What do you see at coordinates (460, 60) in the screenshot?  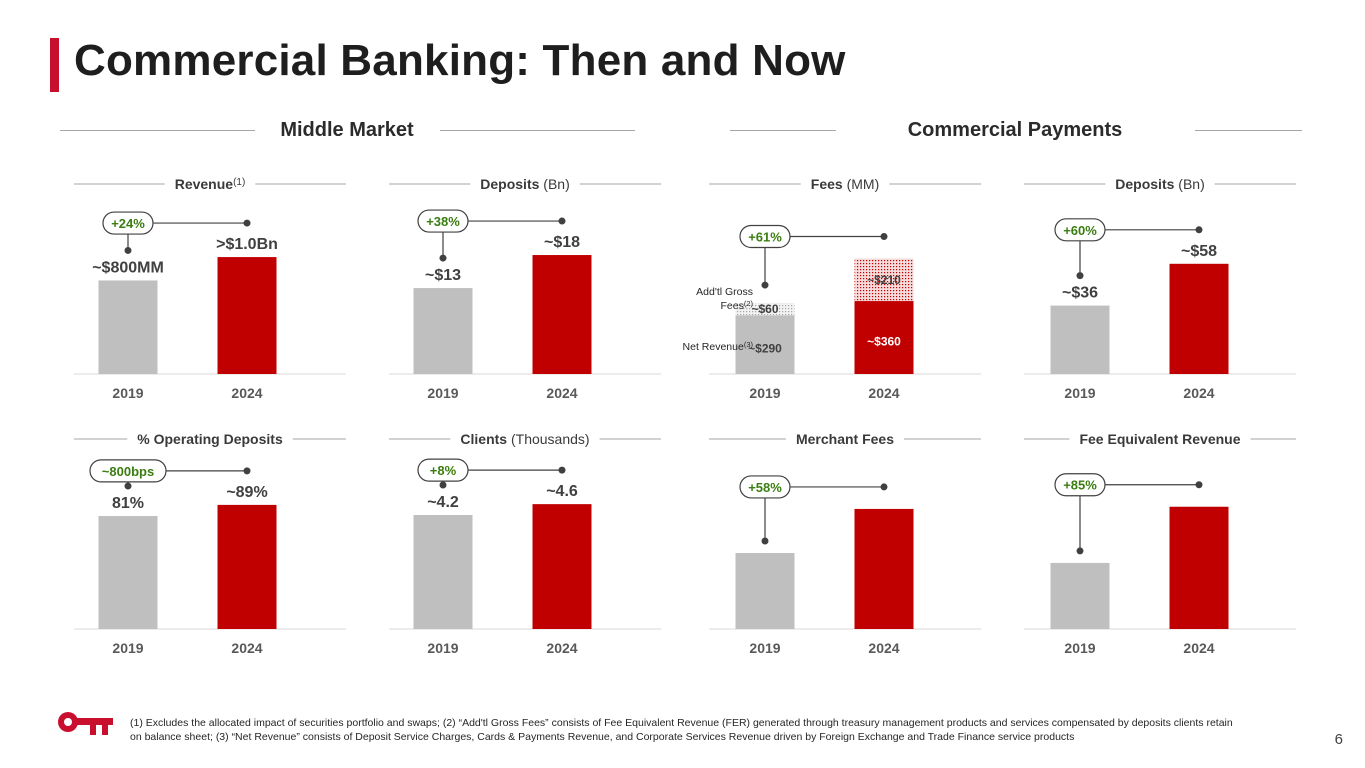 I see `page-title: Commercial Banking: Then and Now` at bounding box center [460, 60].